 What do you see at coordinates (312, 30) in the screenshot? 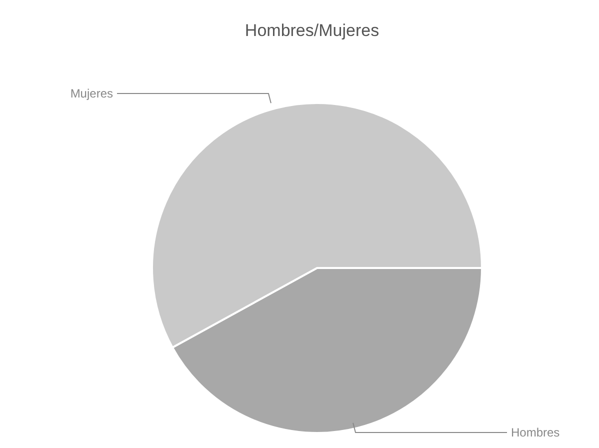
I see `chart-title: Hombres/Mujeres` at bounding box center [312, 30].